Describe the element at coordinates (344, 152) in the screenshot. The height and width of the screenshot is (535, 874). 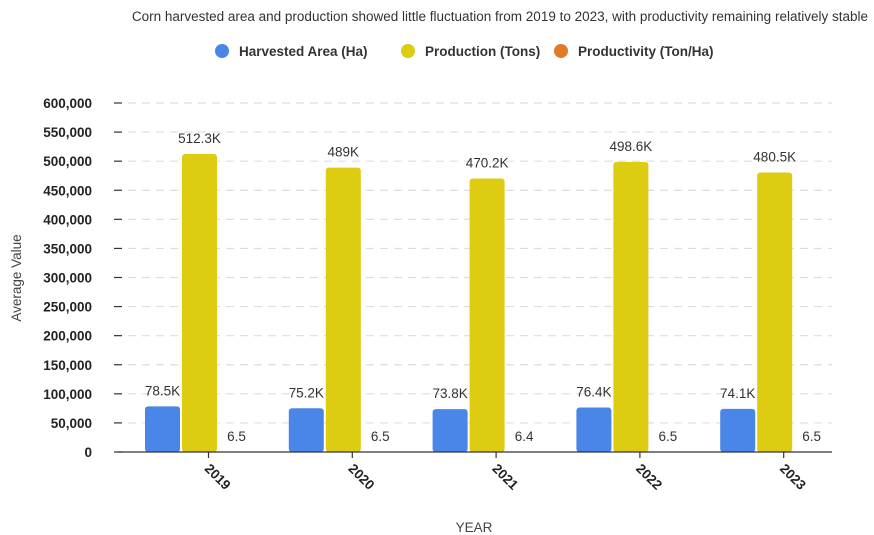
I see `data-label: 489K` at that location.